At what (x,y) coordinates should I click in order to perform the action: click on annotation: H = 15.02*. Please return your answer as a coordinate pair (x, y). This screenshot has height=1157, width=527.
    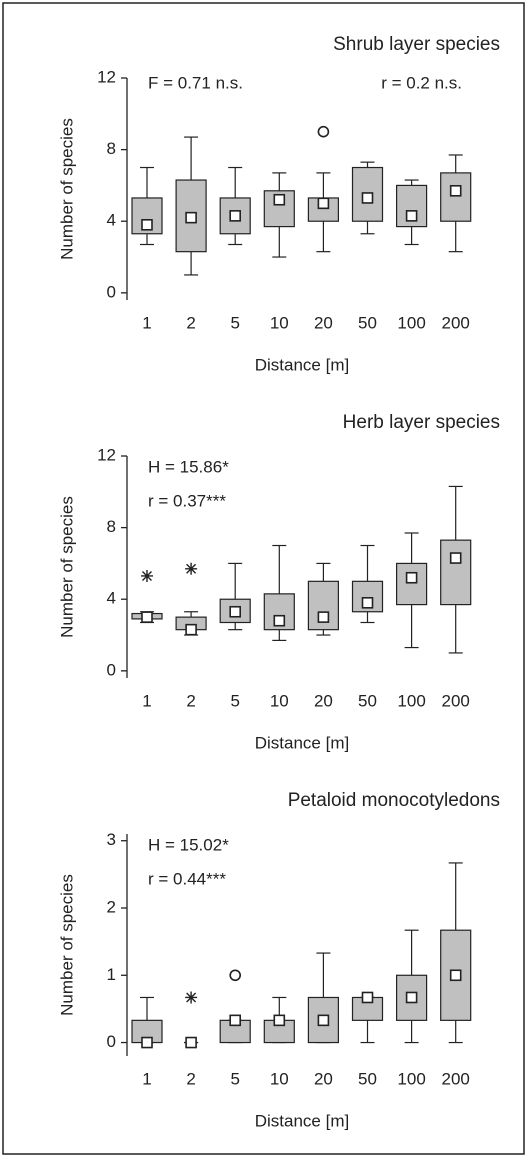
    Looking at the image, I should click on (188, 844).